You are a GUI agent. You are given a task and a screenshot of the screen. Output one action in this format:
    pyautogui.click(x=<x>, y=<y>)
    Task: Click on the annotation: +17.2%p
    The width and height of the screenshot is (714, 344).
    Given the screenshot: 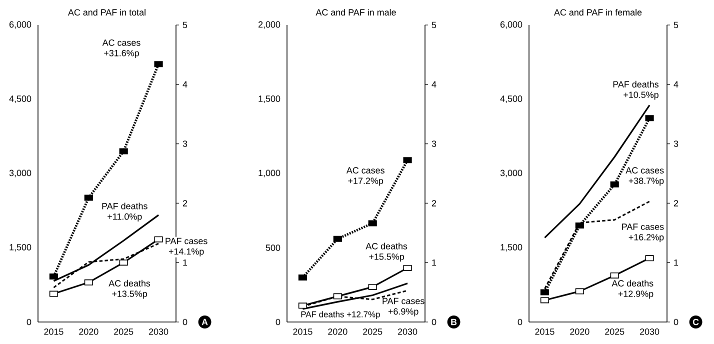 What is the action you would take?
    pyautogui.click(x=366, y=182)
    